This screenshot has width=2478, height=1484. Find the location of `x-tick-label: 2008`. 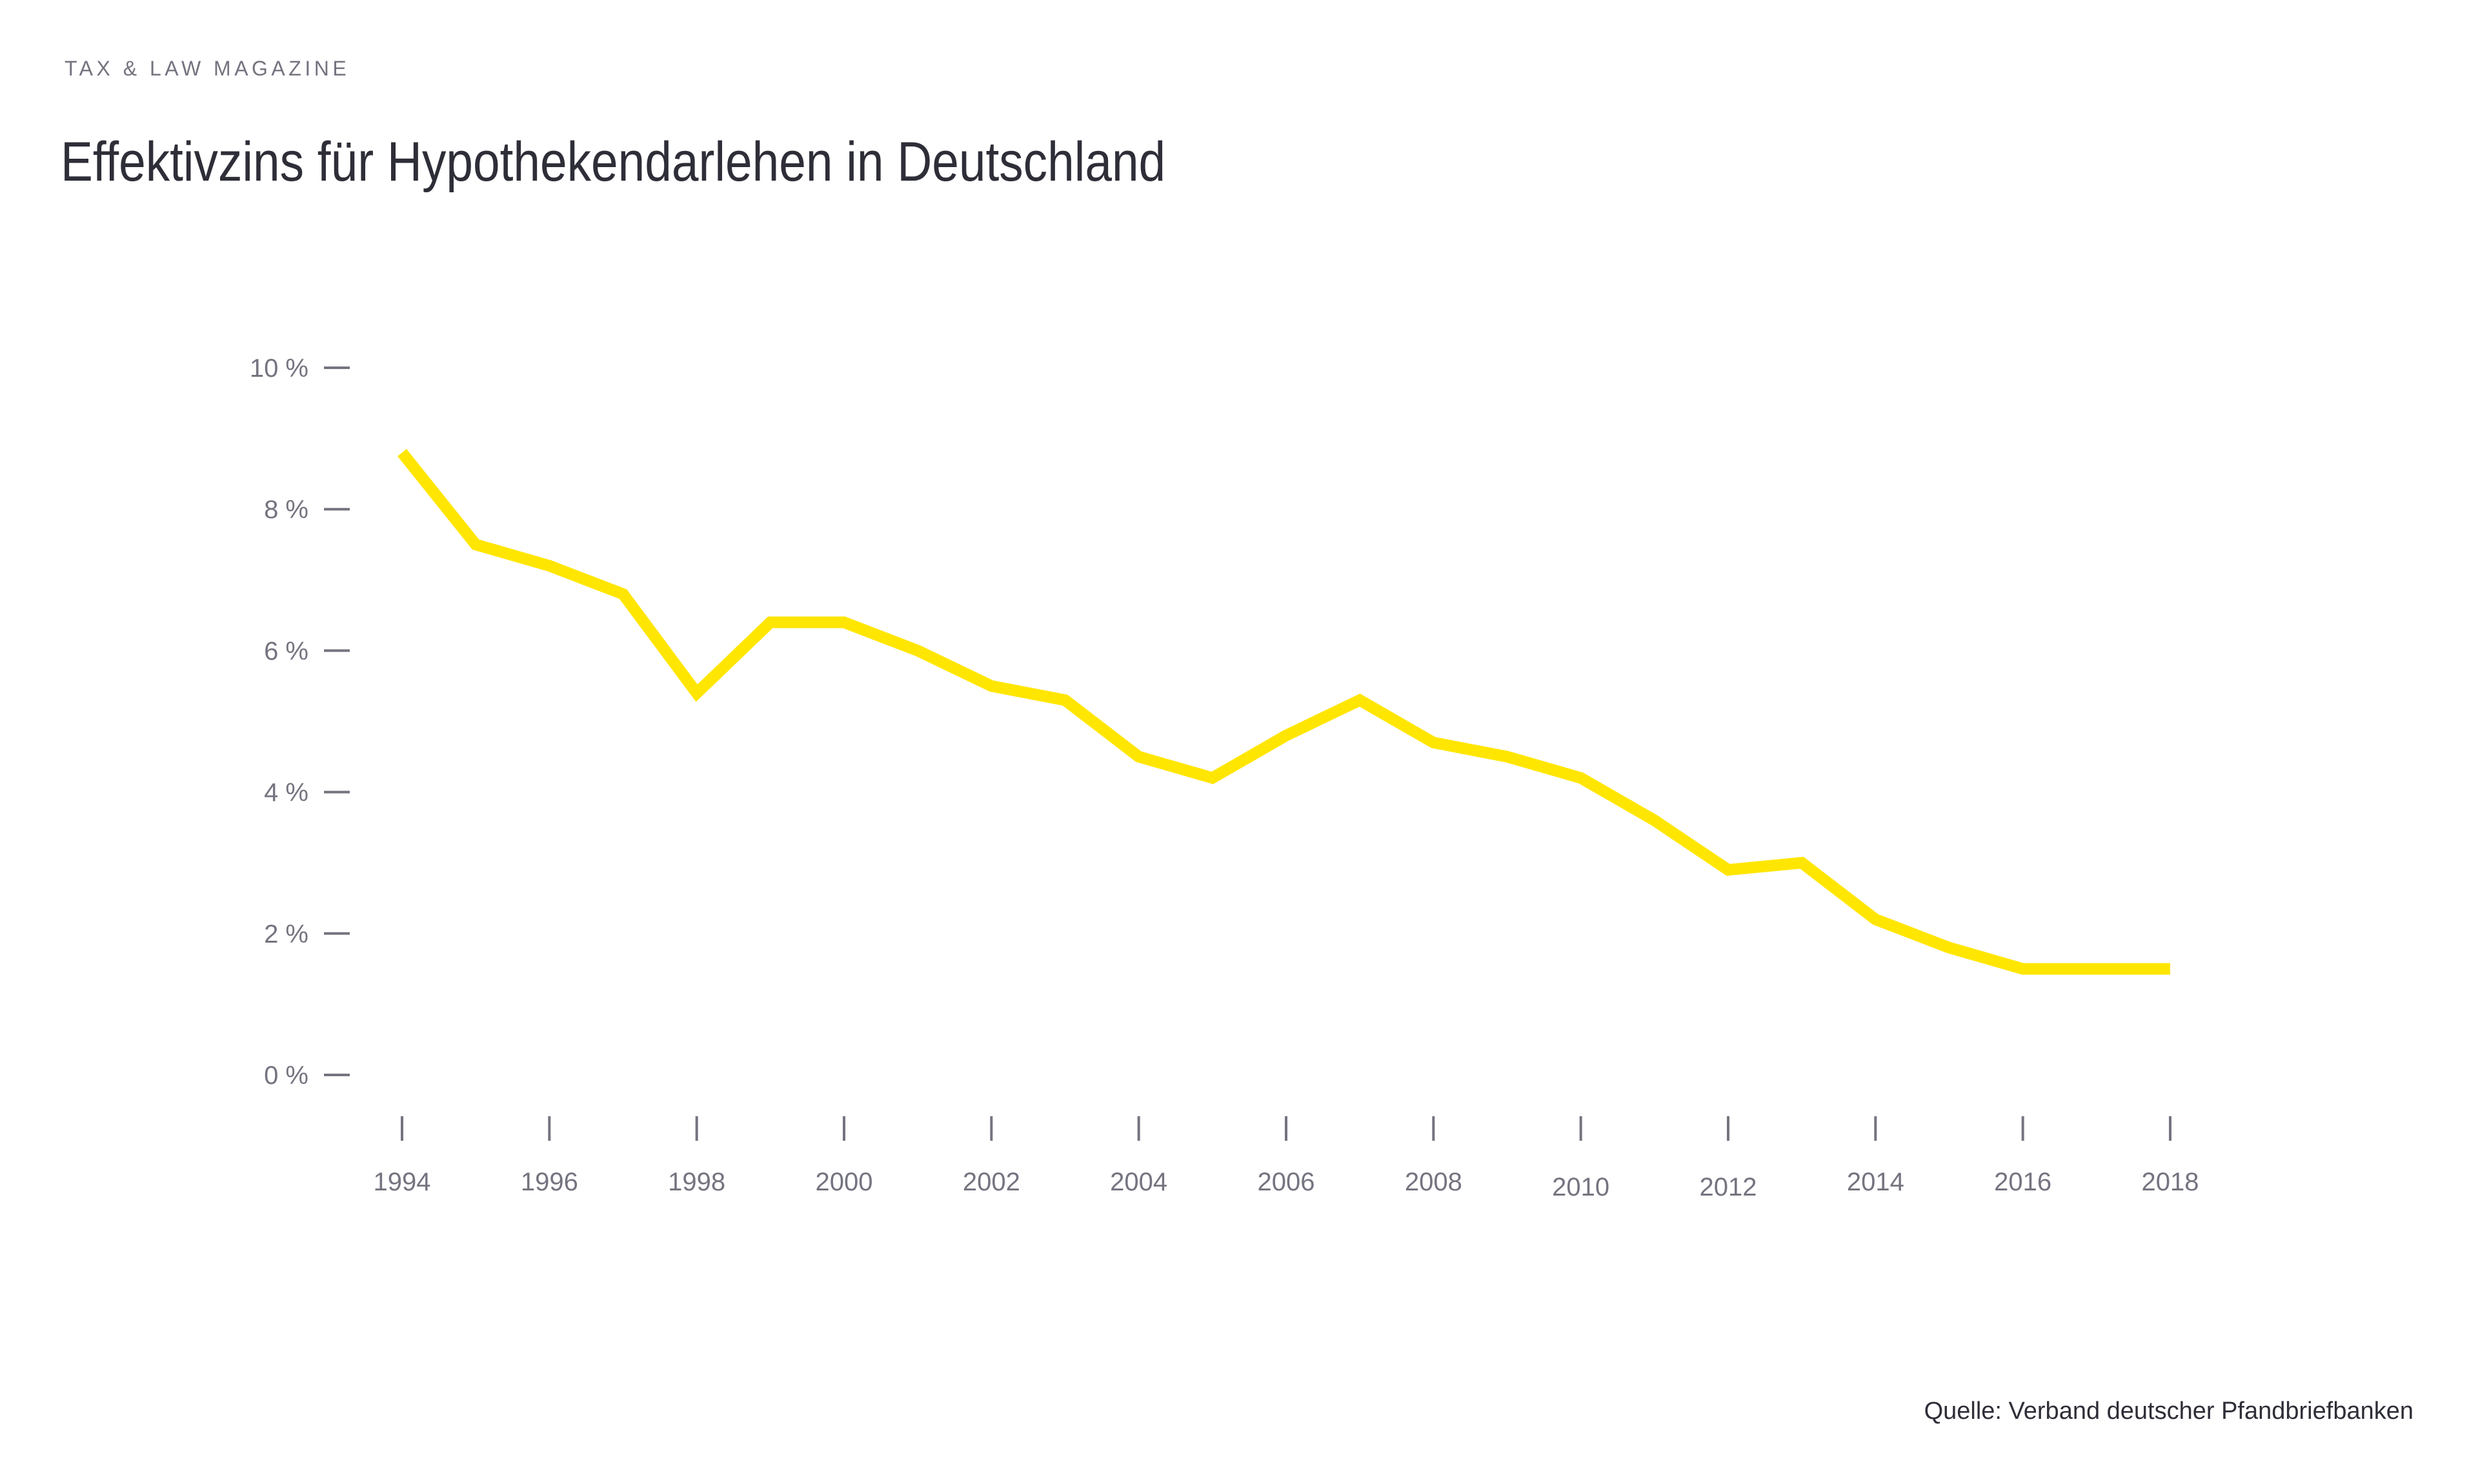

x-tick-label: 2008 is located at coordinates (1433, 1182).